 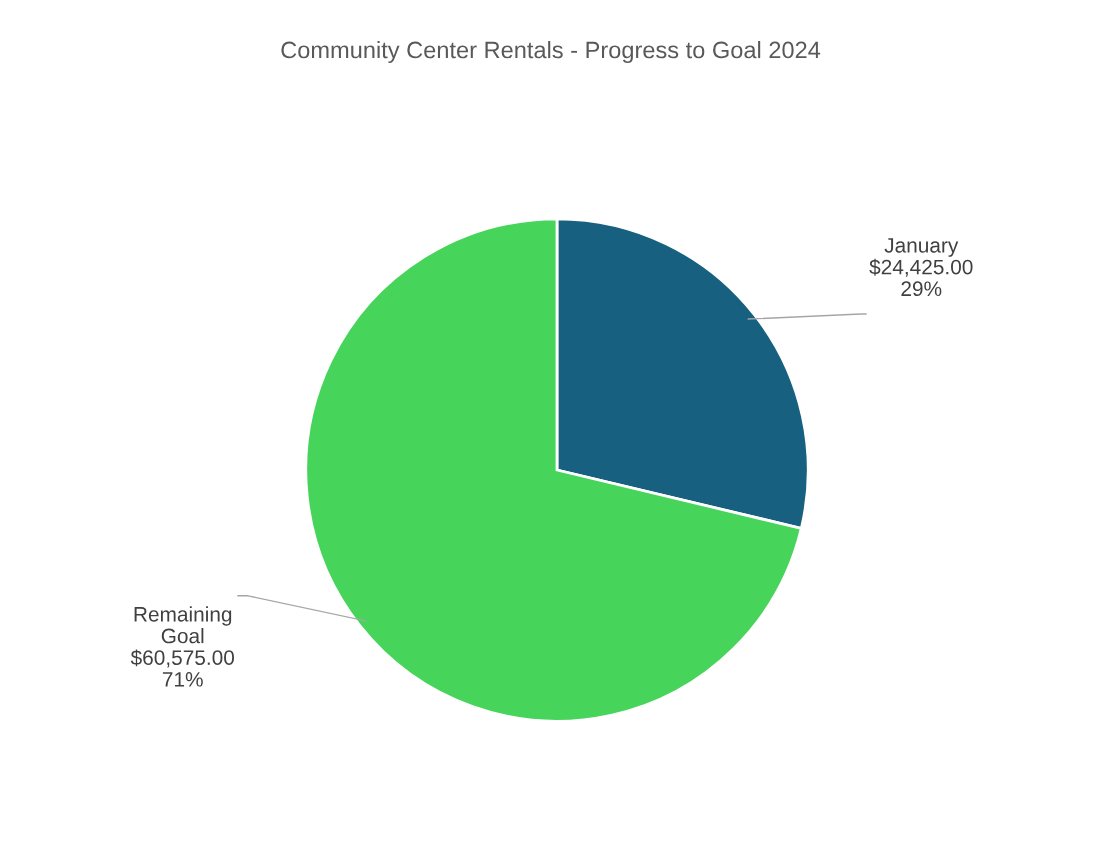 I want to click on data-label: $24,425.00 29%, so click(x=921, y=277).